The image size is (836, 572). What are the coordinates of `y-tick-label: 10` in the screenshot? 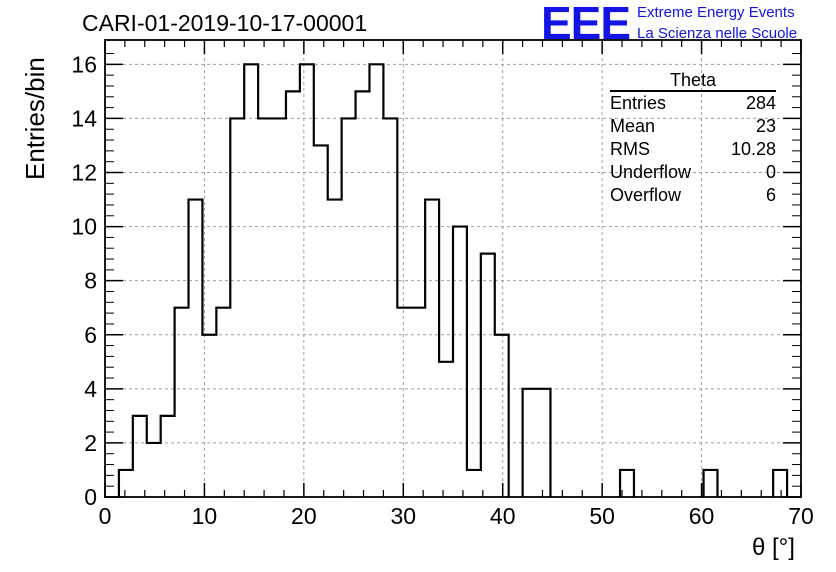 It's located at (84, 227).